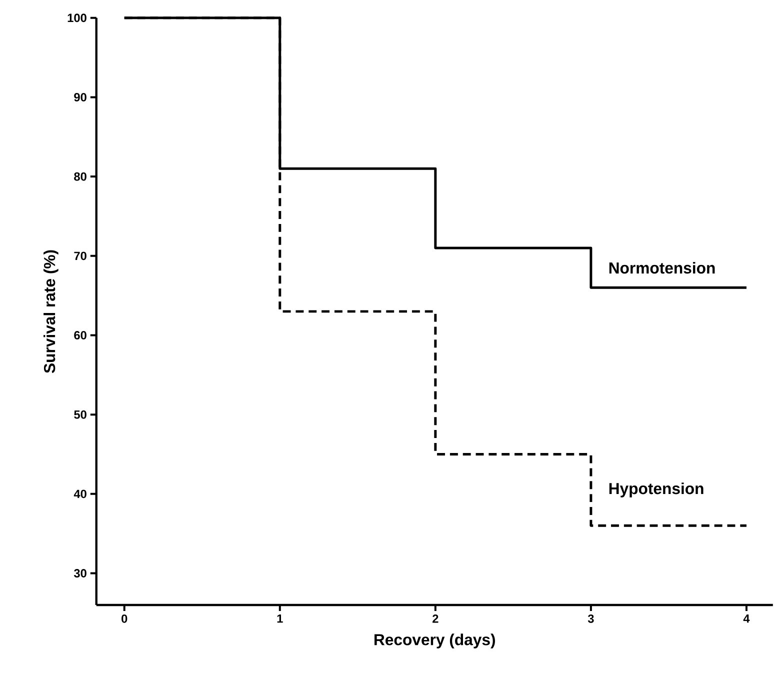 This screenshot has width=774, height=690. What do you see at coordinates (80, 255) in the screenshot?
I see `y-tick-label: 70` at bounding box center [80, 255].